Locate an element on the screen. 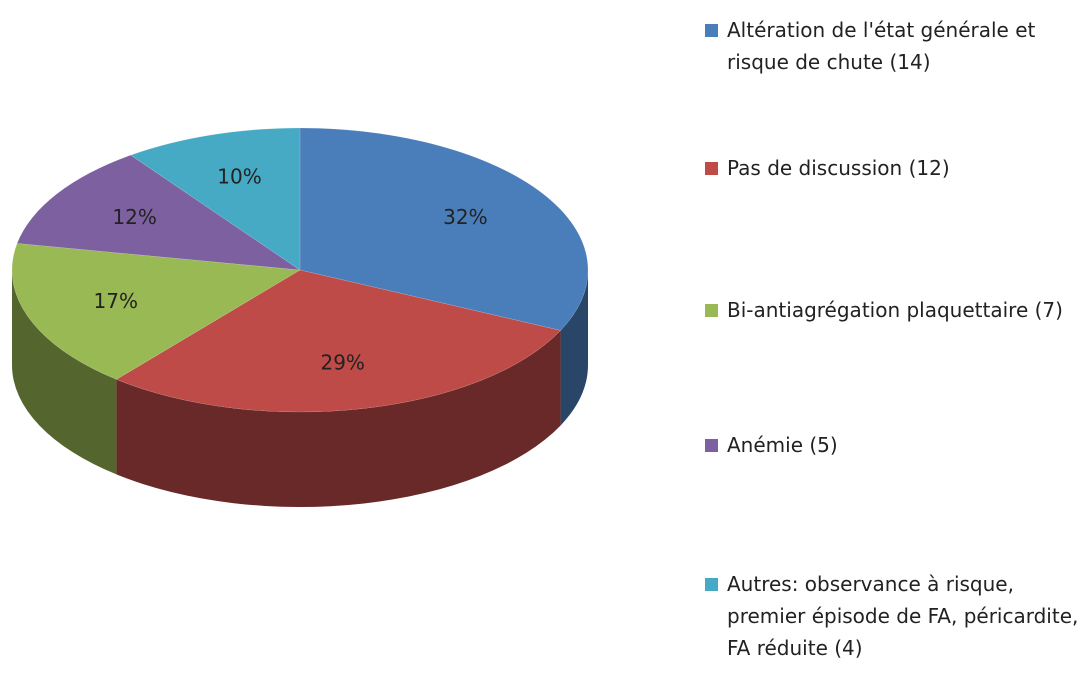 Image resolution: width=1091 pixels, height=678 pixels. legend-item: Pas de discussion (12) is located at coordinates (895, 168).